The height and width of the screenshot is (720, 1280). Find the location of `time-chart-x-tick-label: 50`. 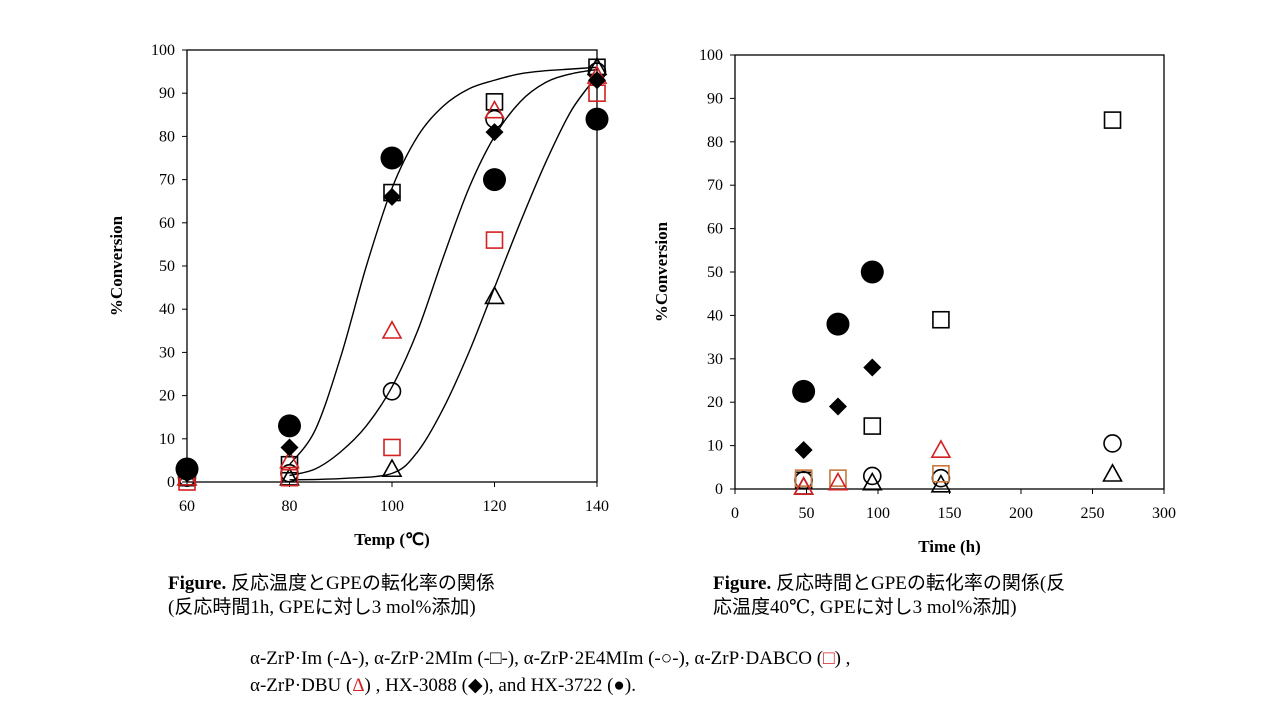

time-chart-x-tick-label: 50 is located at coordinates (807, 513).